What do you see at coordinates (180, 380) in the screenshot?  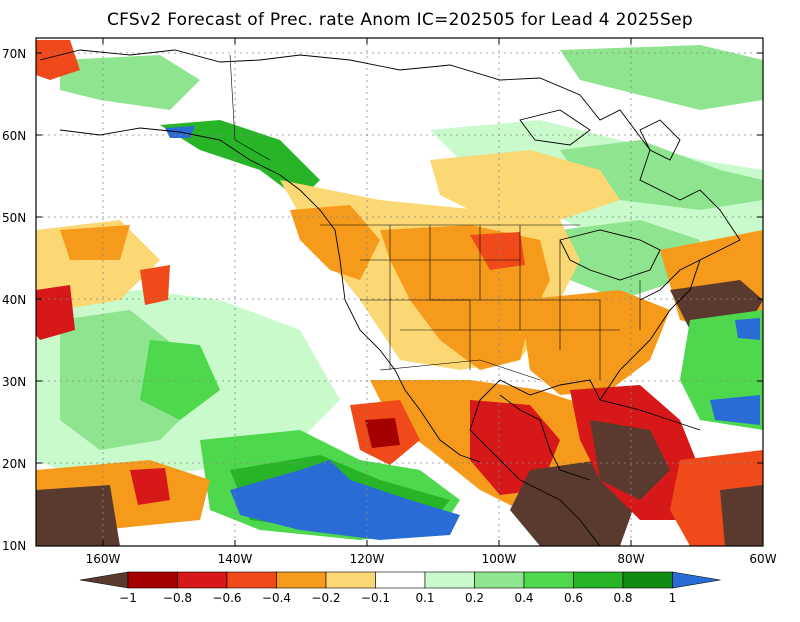 I see `pacific-mid-green` at bounding box center [180, 380].